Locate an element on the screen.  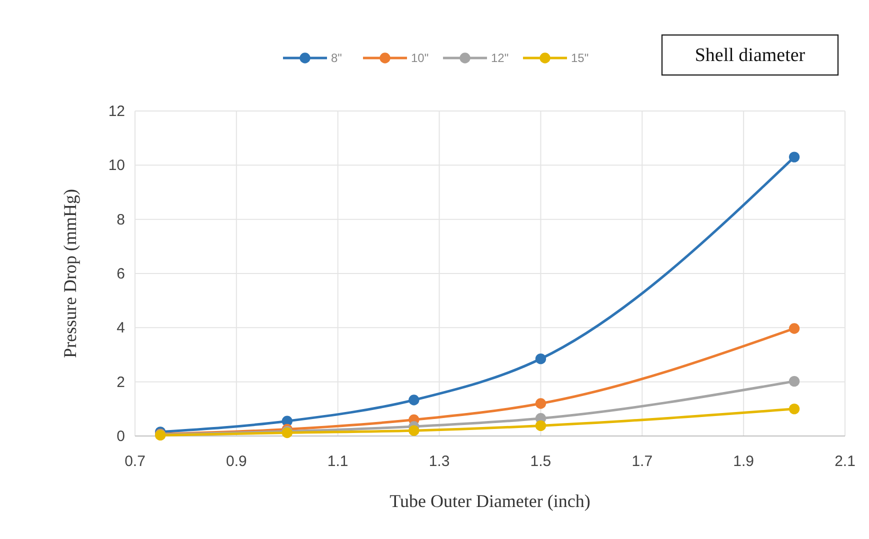
x-tick-label: 0.7 is located at coordinates (135, 461).